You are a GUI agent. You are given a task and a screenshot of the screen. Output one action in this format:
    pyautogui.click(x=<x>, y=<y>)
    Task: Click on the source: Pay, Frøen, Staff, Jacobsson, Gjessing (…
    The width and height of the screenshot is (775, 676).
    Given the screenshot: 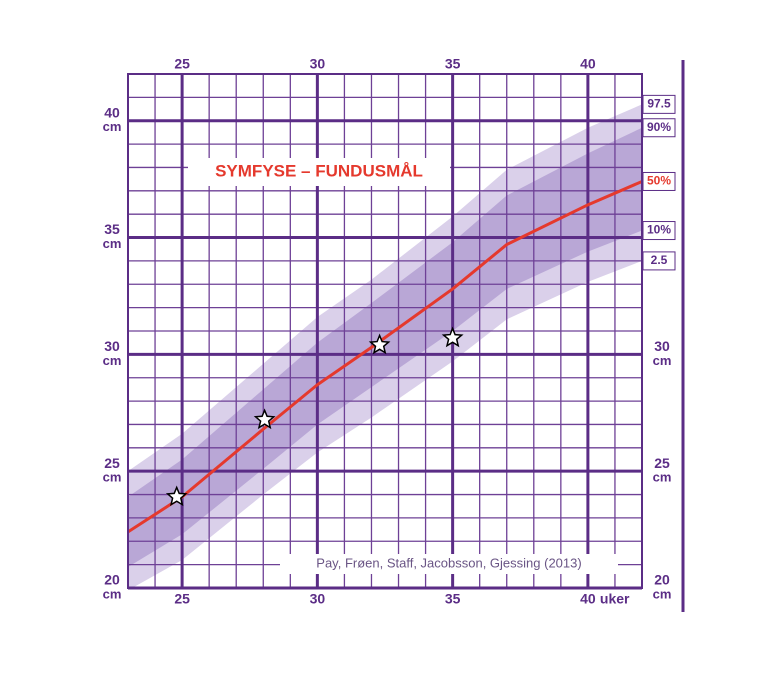 What is the action you would take?
    pyautogui.click(x=448, y=562)
    